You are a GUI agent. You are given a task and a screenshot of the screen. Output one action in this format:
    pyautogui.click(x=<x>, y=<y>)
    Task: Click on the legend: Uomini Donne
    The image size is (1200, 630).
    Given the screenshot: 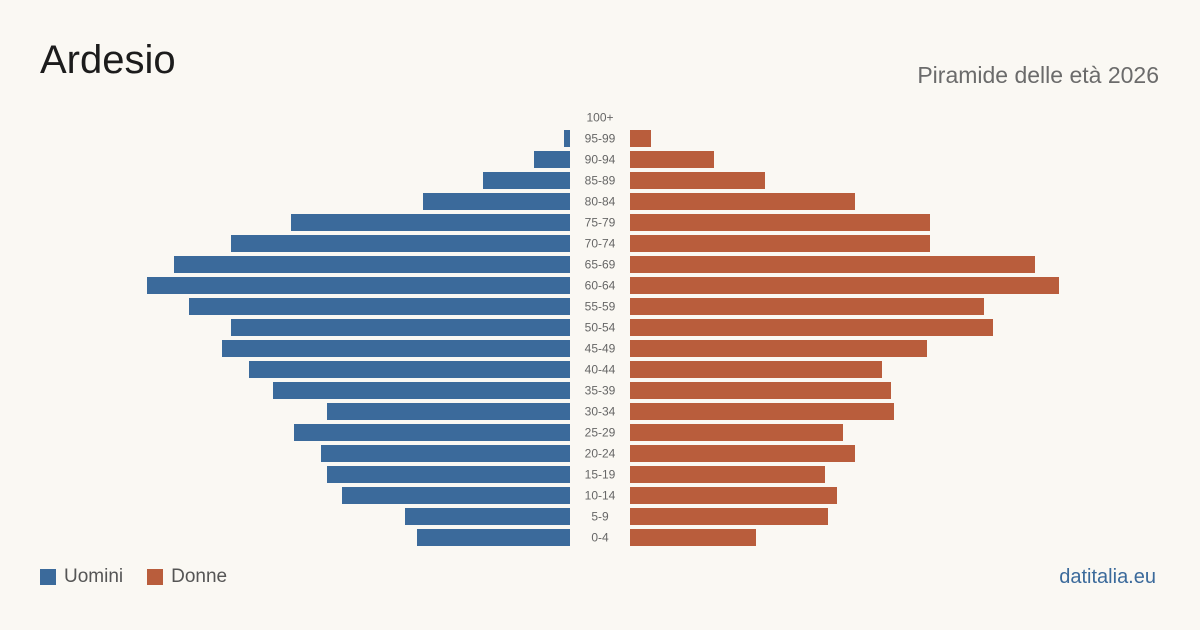 What is the action you would take?
    pyautogui.click(x=145, y=577)
    